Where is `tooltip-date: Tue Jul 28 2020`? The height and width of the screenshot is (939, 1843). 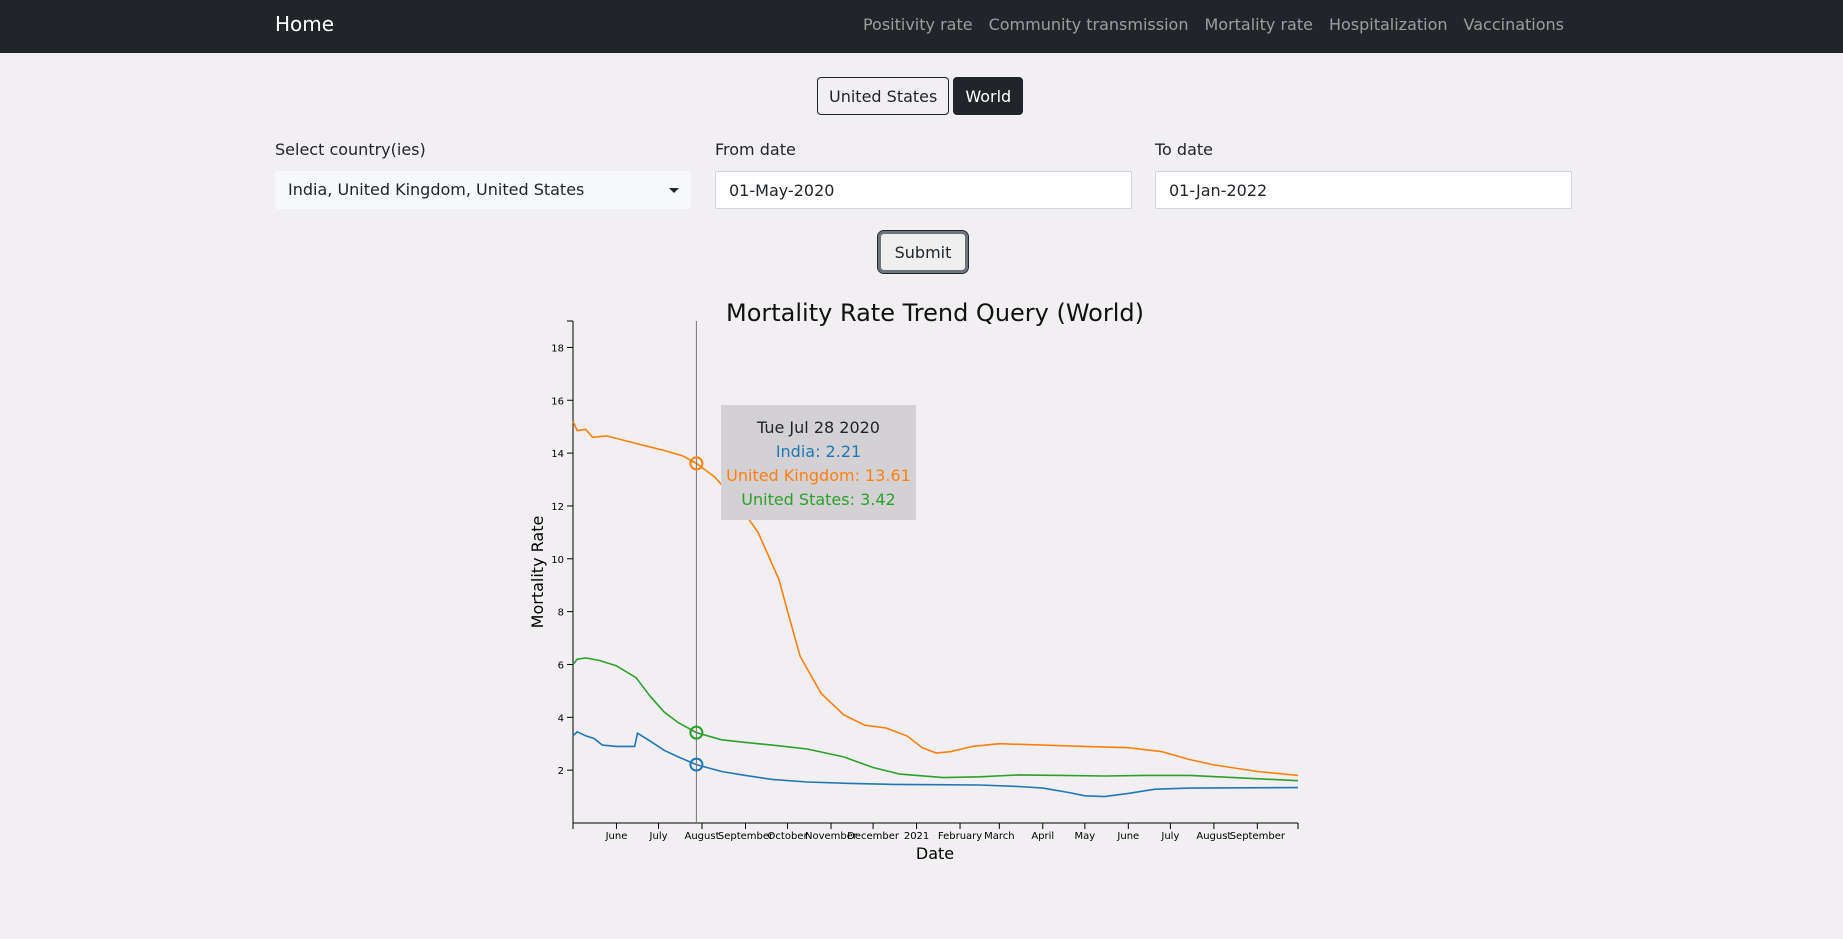
tooltip-date: Tue Jul 28 2020 is located at coordinates (818, 427).